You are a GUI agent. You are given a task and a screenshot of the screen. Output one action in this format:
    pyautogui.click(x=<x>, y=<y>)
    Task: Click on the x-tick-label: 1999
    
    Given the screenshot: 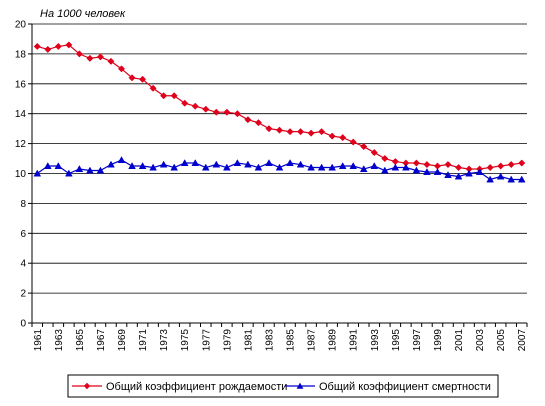 What is the action you would take?
    pyautogui.click(x=438, y=340)
    